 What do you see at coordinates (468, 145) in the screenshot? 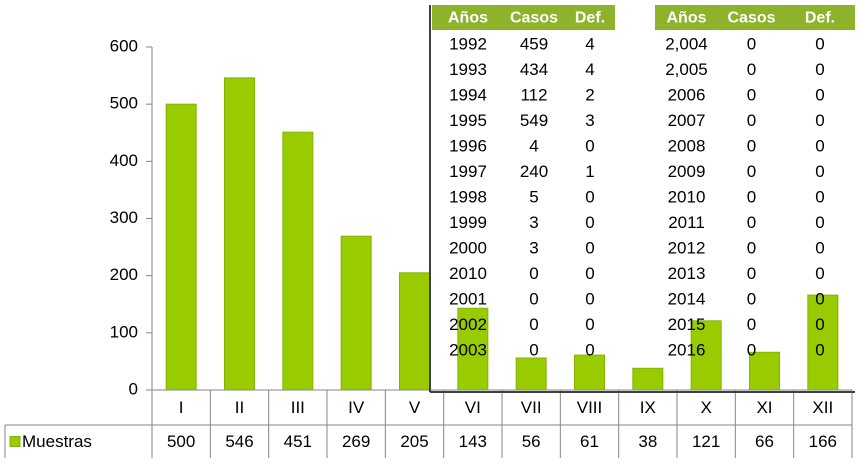
I see `table-cell: 1996` at bounding box center [468, 145].